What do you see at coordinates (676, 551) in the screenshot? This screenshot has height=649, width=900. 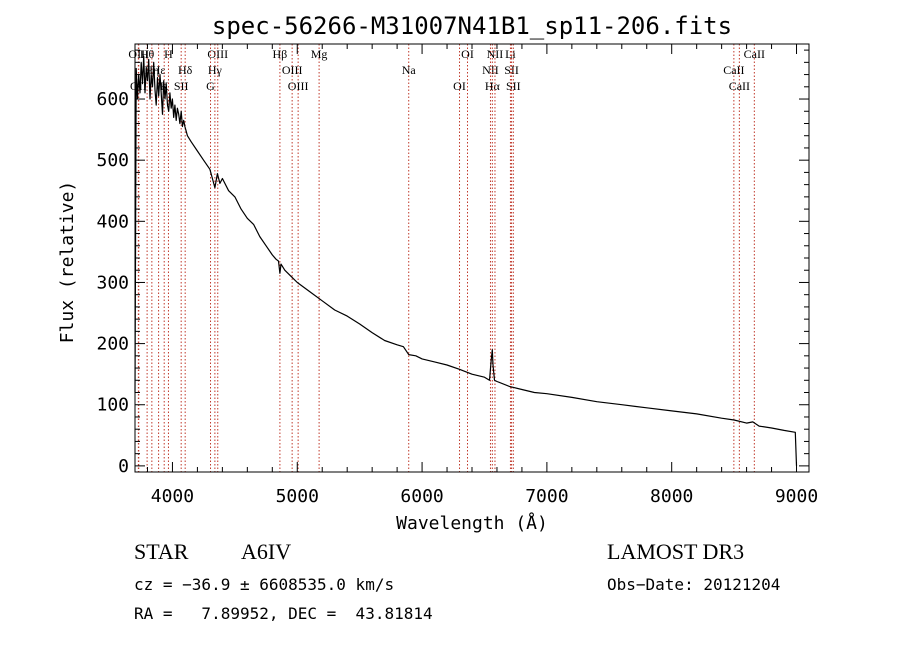 I see `survey-name: LAMOST DR3` at bounding box center [676, 551].